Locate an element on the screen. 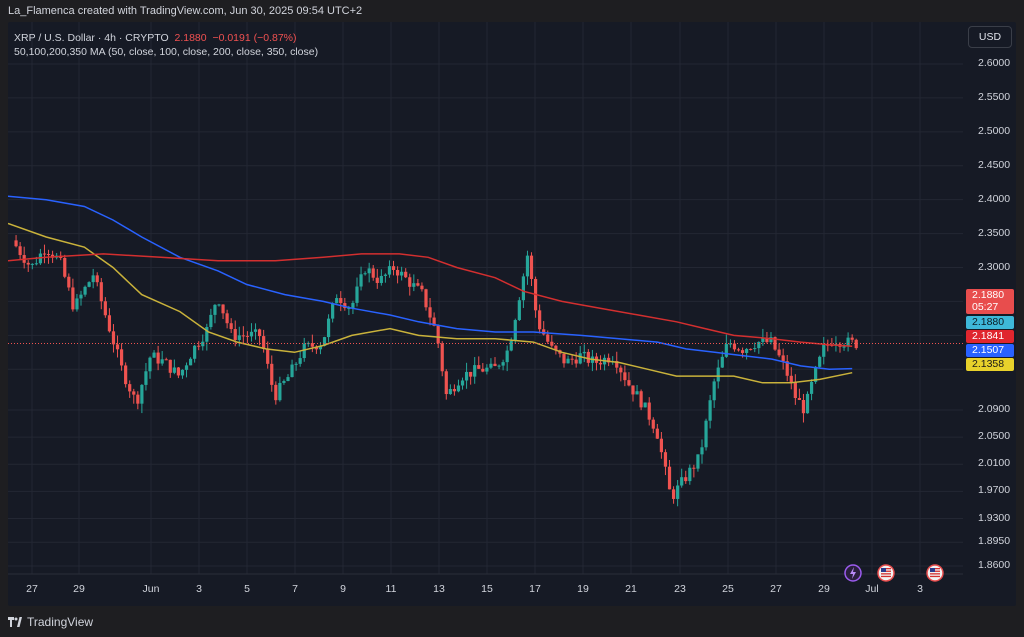  ma-price-tag-blue: 2.1507 is located at coordinates (990, 350).